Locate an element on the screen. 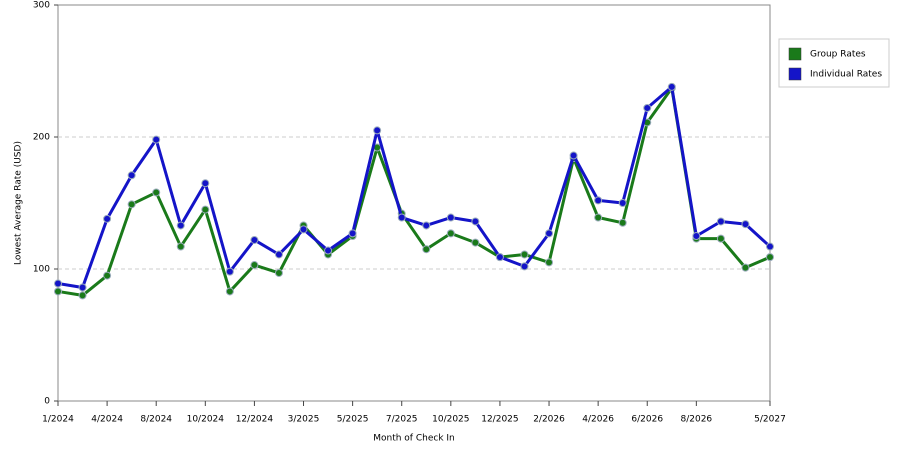 The height and width of the screenshot is (454, 900). y-tick-label: 0 is located at coordinates (47, 402).